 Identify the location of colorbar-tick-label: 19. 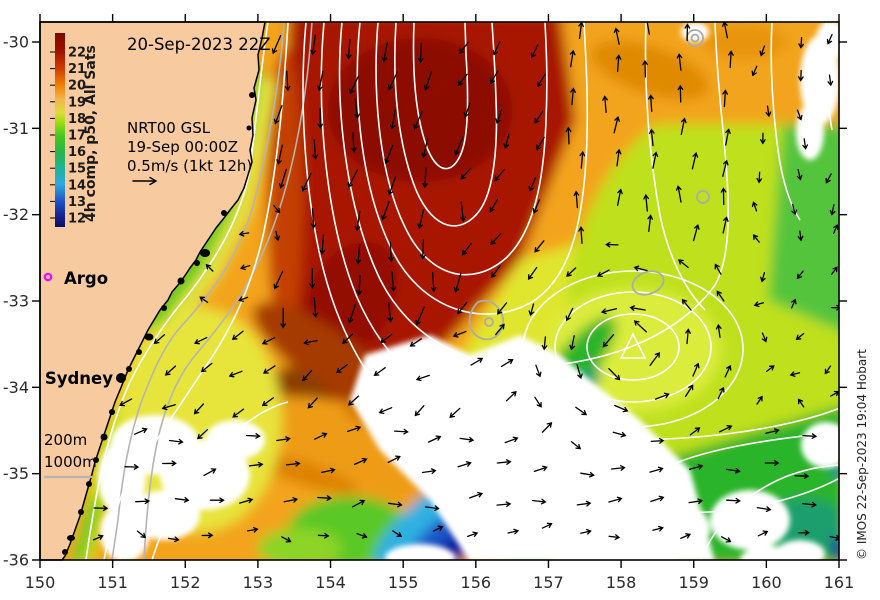
(77, 102).